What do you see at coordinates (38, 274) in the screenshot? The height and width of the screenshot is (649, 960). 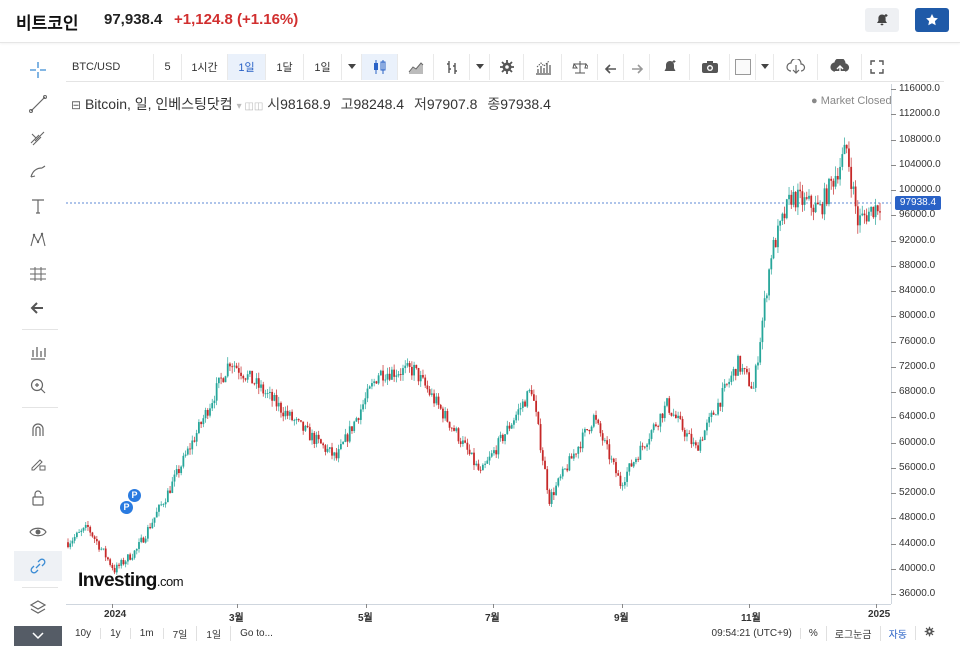 I see `prediction-tool` at bounding box center [38, 274].